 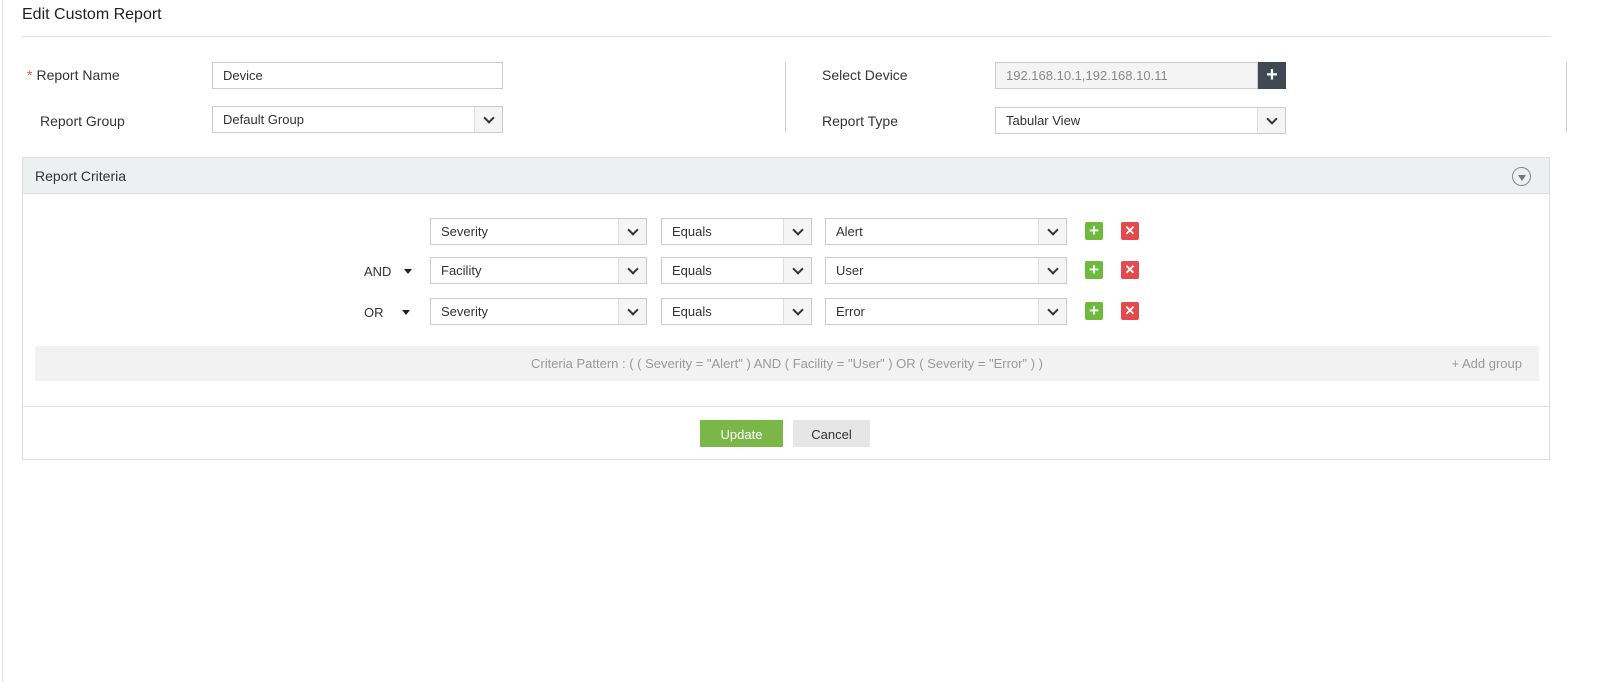 What do you see at coordinates (81, 176) in the screenshot?
I see `report-criteria-title: Report Criteria` at bounding box center [81, 176].